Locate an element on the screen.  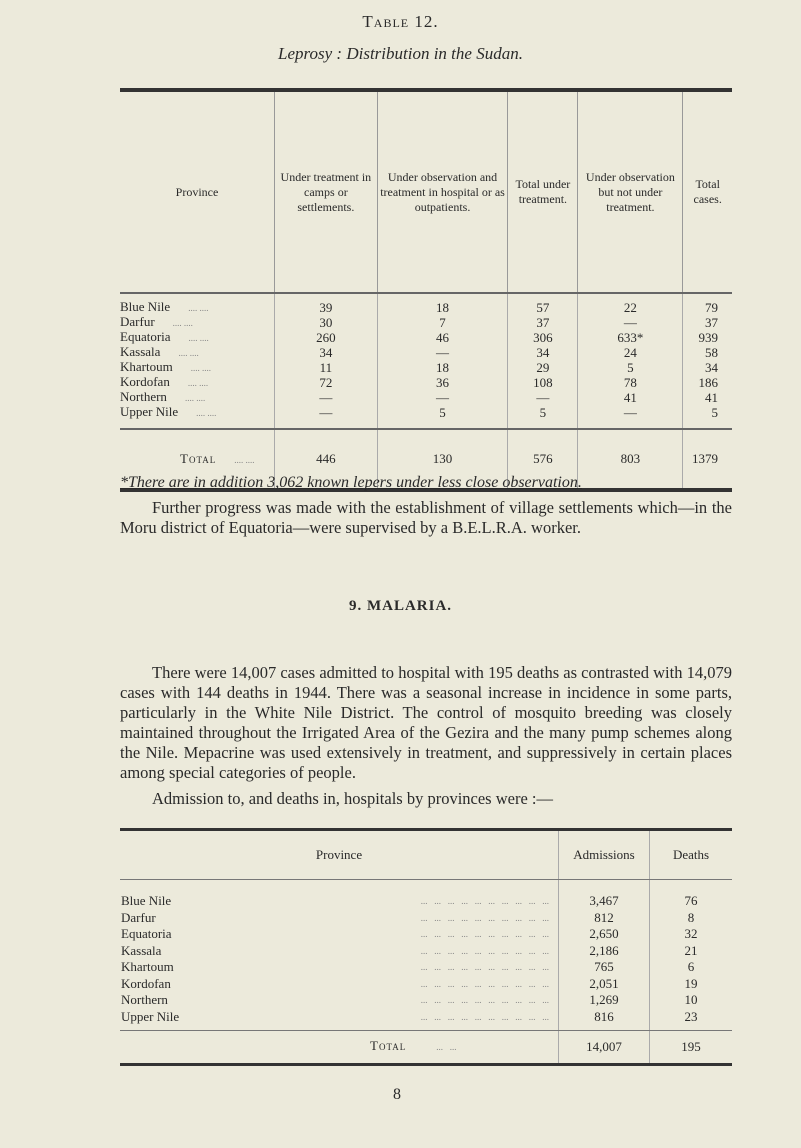
cell-text: 19 is located at coordinates (691, 983).